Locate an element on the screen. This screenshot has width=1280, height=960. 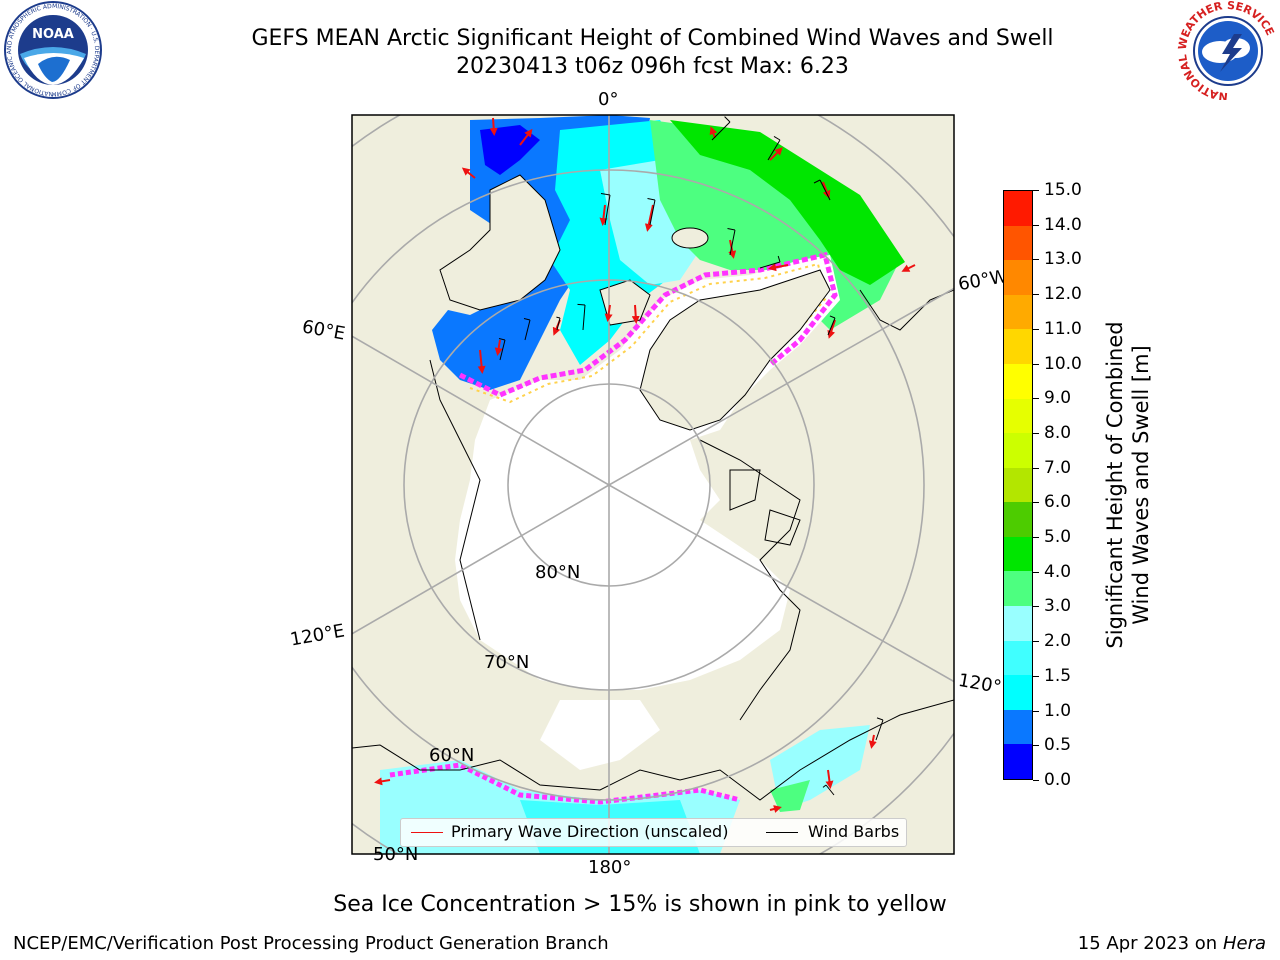
colorbar-tick-label: 2.0 is located at coordinates (1058, 641).